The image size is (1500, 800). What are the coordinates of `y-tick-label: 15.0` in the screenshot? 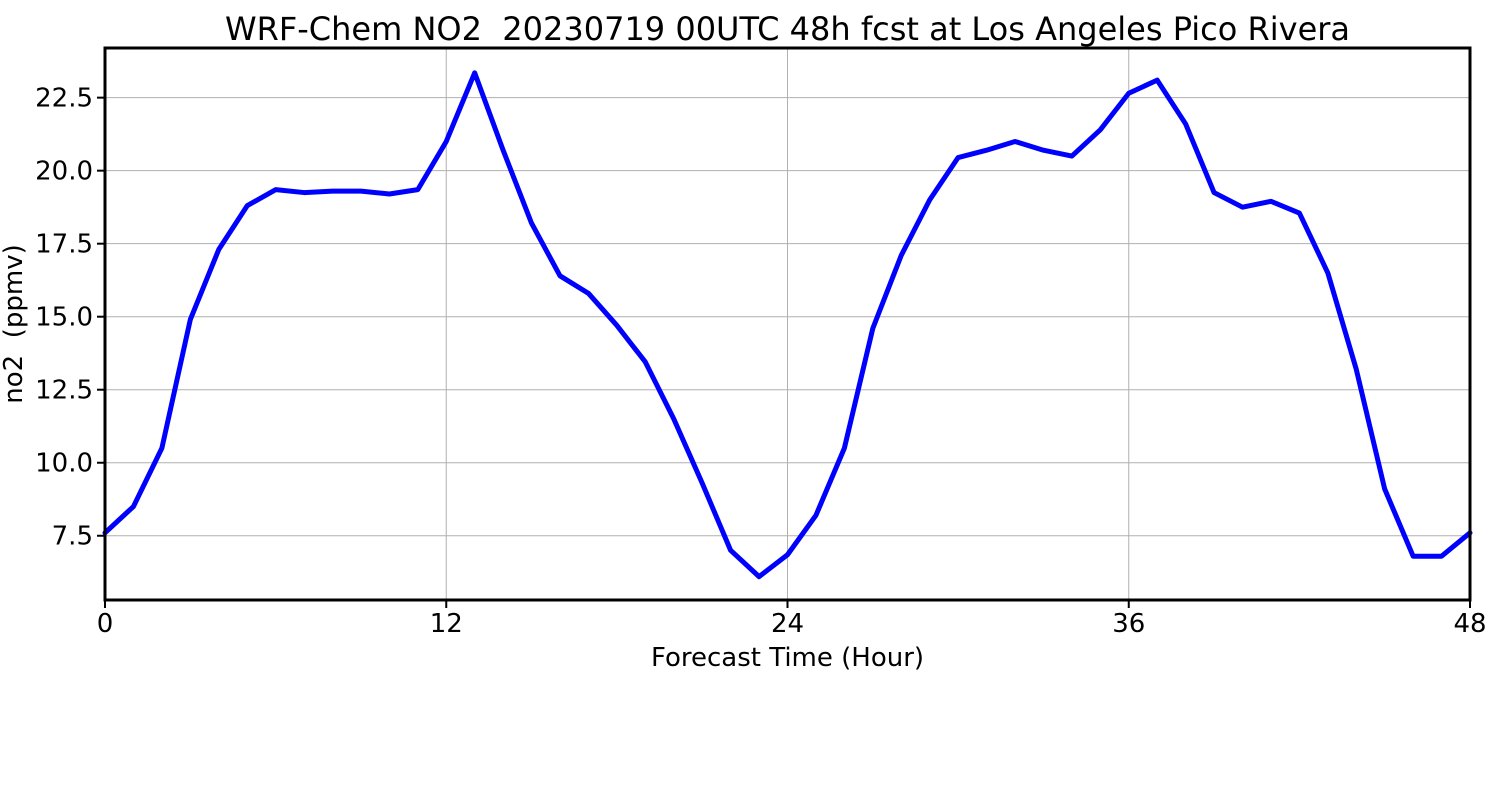 It's located at (64, 318).